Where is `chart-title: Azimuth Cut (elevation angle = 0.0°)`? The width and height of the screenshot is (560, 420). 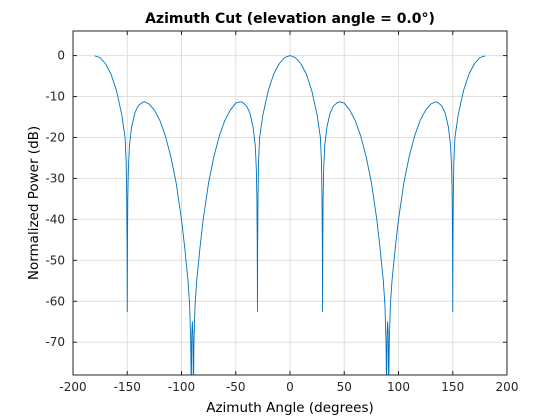 chart-title: Azimuth Cut (elevation angle = 0.0°) is located at coordinates (290, 19).